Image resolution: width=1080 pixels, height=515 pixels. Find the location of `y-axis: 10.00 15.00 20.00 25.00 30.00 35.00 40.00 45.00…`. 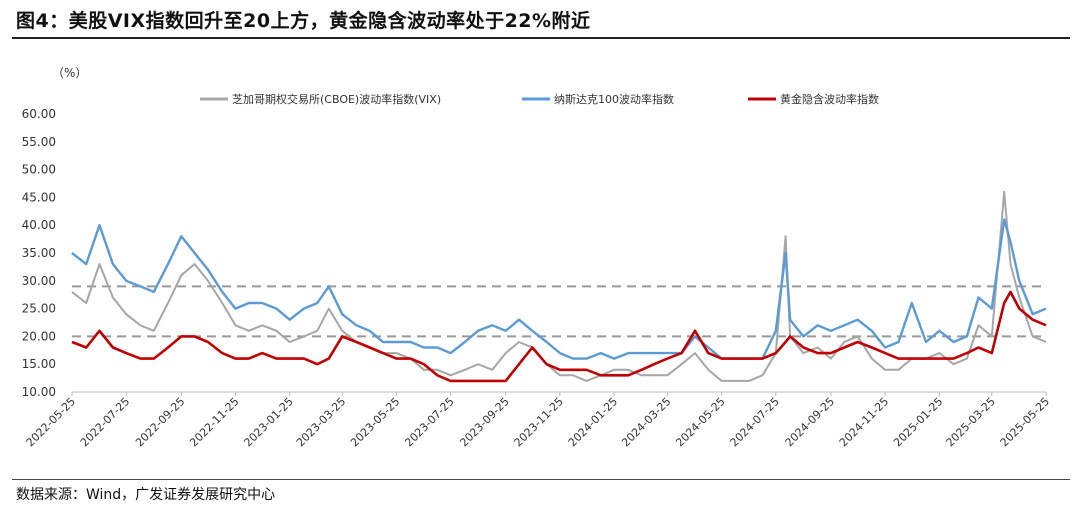

y-axis: 10.00 15.00 20.00 25.00 30.00 35.00 40.00 45.00… is located at coordinates (39, 253).